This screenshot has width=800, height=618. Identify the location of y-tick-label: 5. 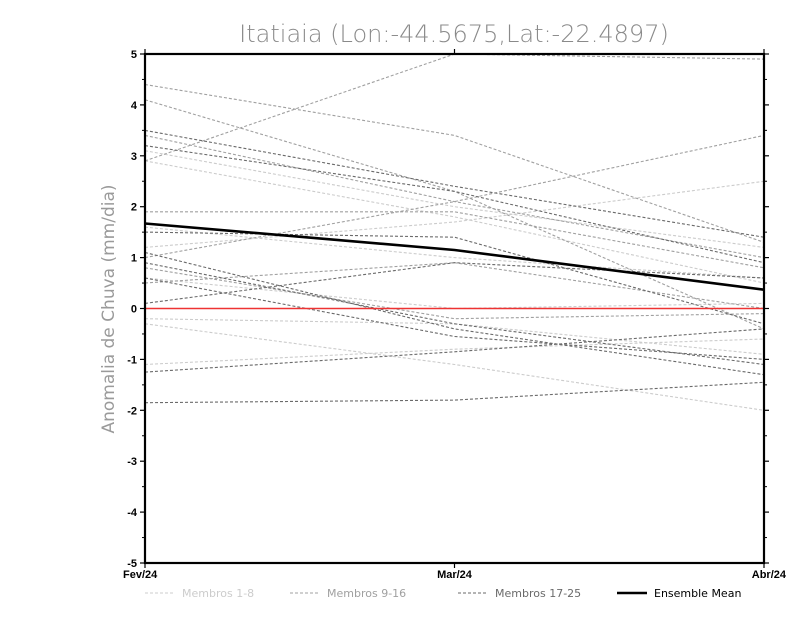
(134, 55).